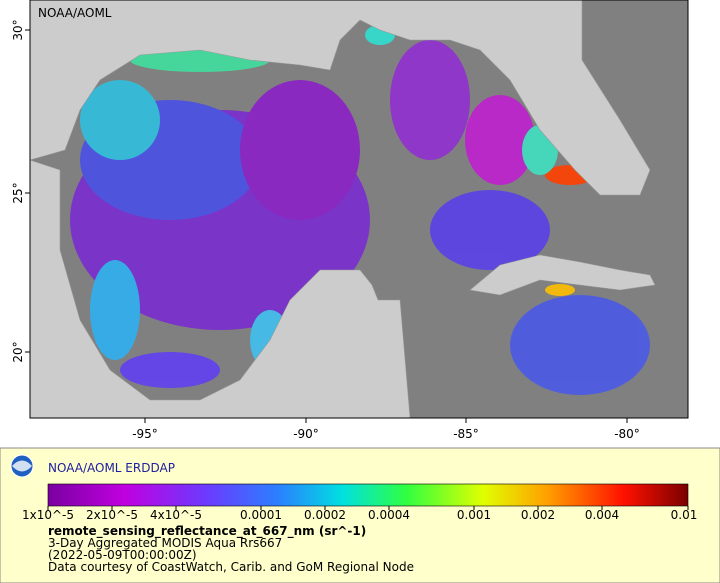 Image resolution: width=720 pixels, height=583 pixels. Describe the element at coordinates (627, 434) in the screenshot. I see `lon-label: -80°` at that location.